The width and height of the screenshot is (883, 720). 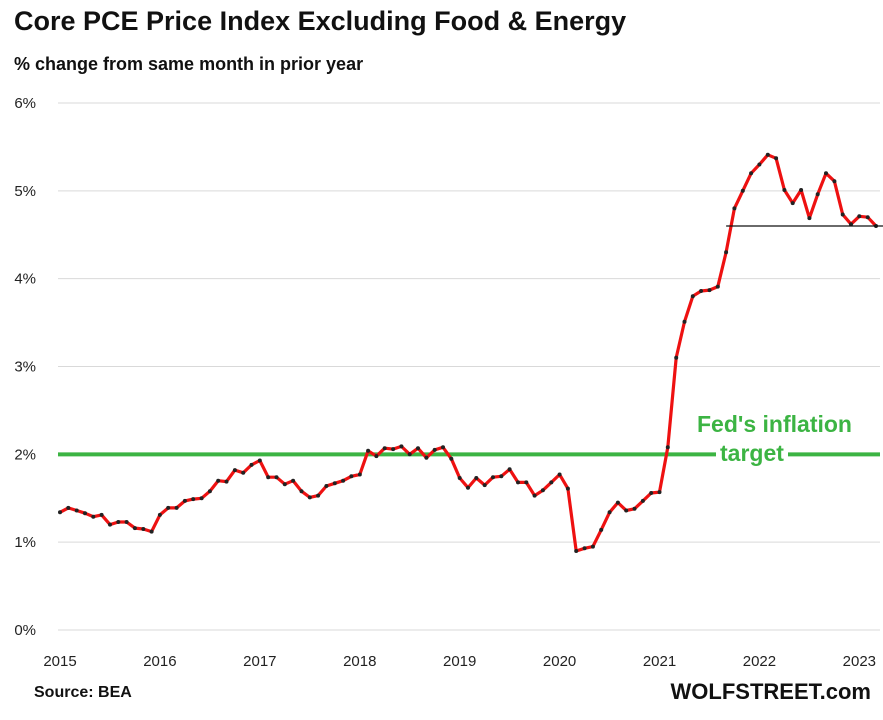 What do you see at coordinates (25, 454) in the screenshot?
I see `y-tick-label: 2%` at bounding box center [25, 454].